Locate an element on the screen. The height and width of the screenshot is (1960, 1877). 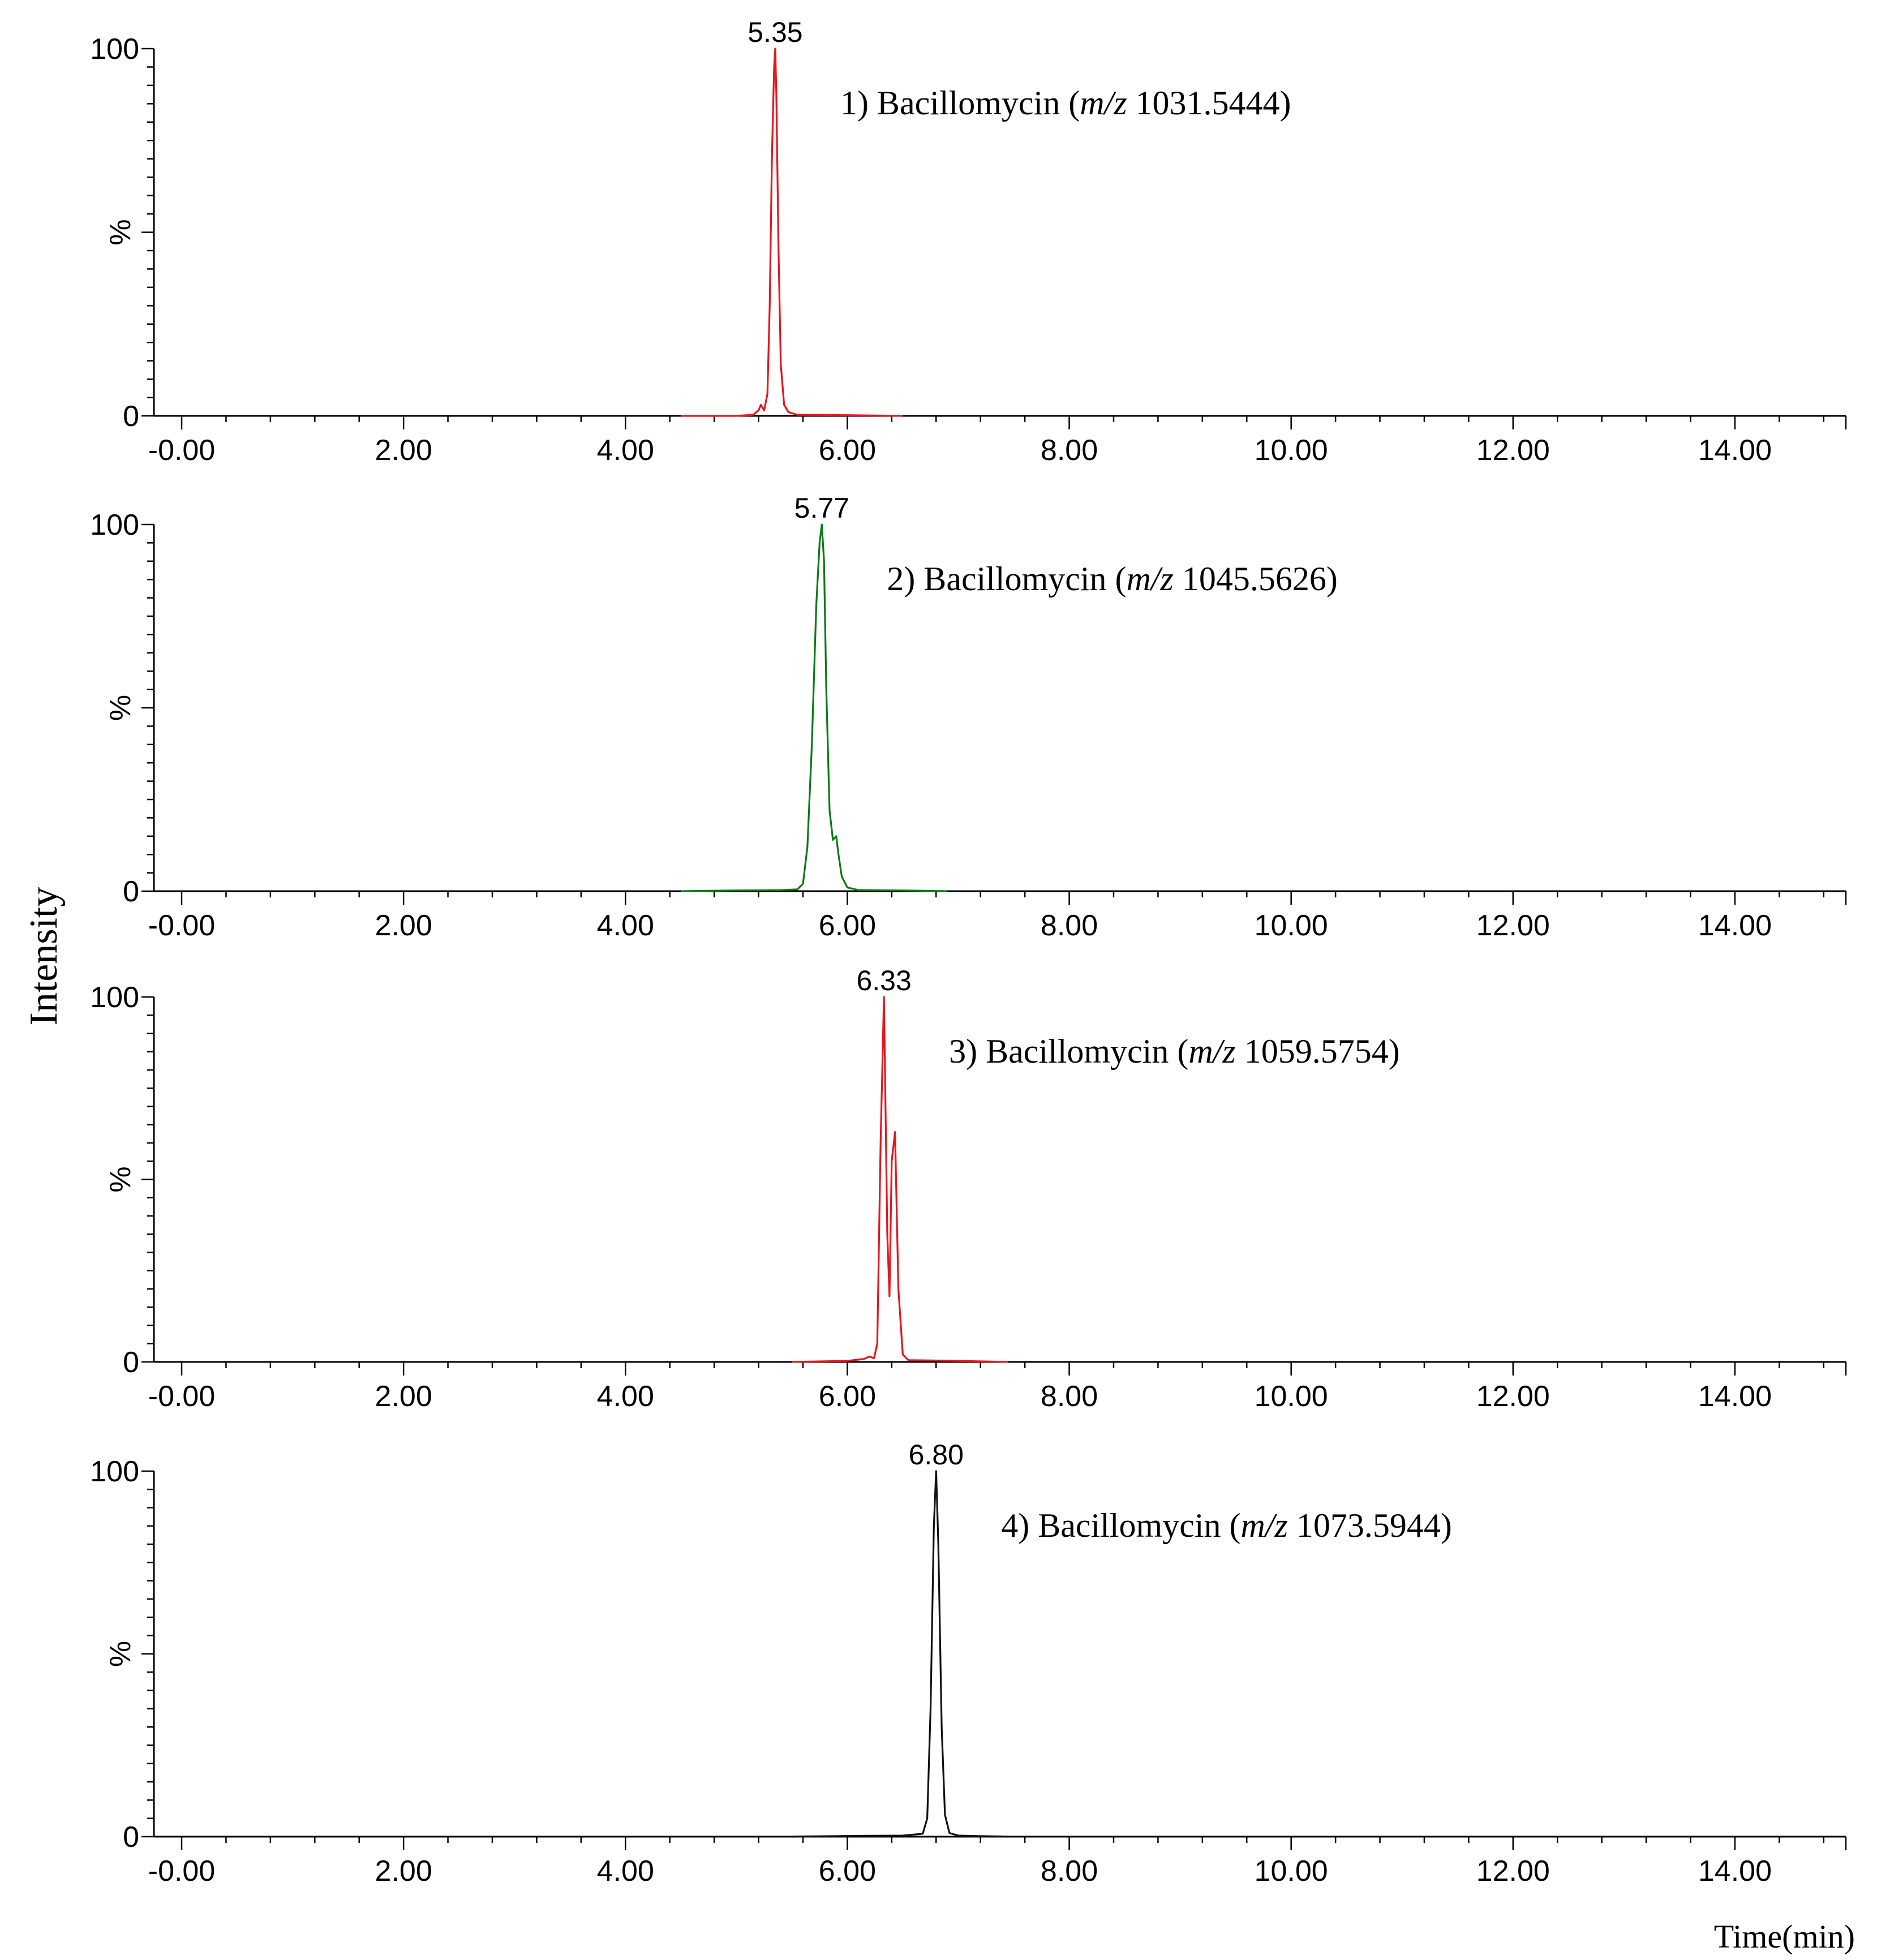
peak-label: 6.33 is located at coordinates (883, 980).